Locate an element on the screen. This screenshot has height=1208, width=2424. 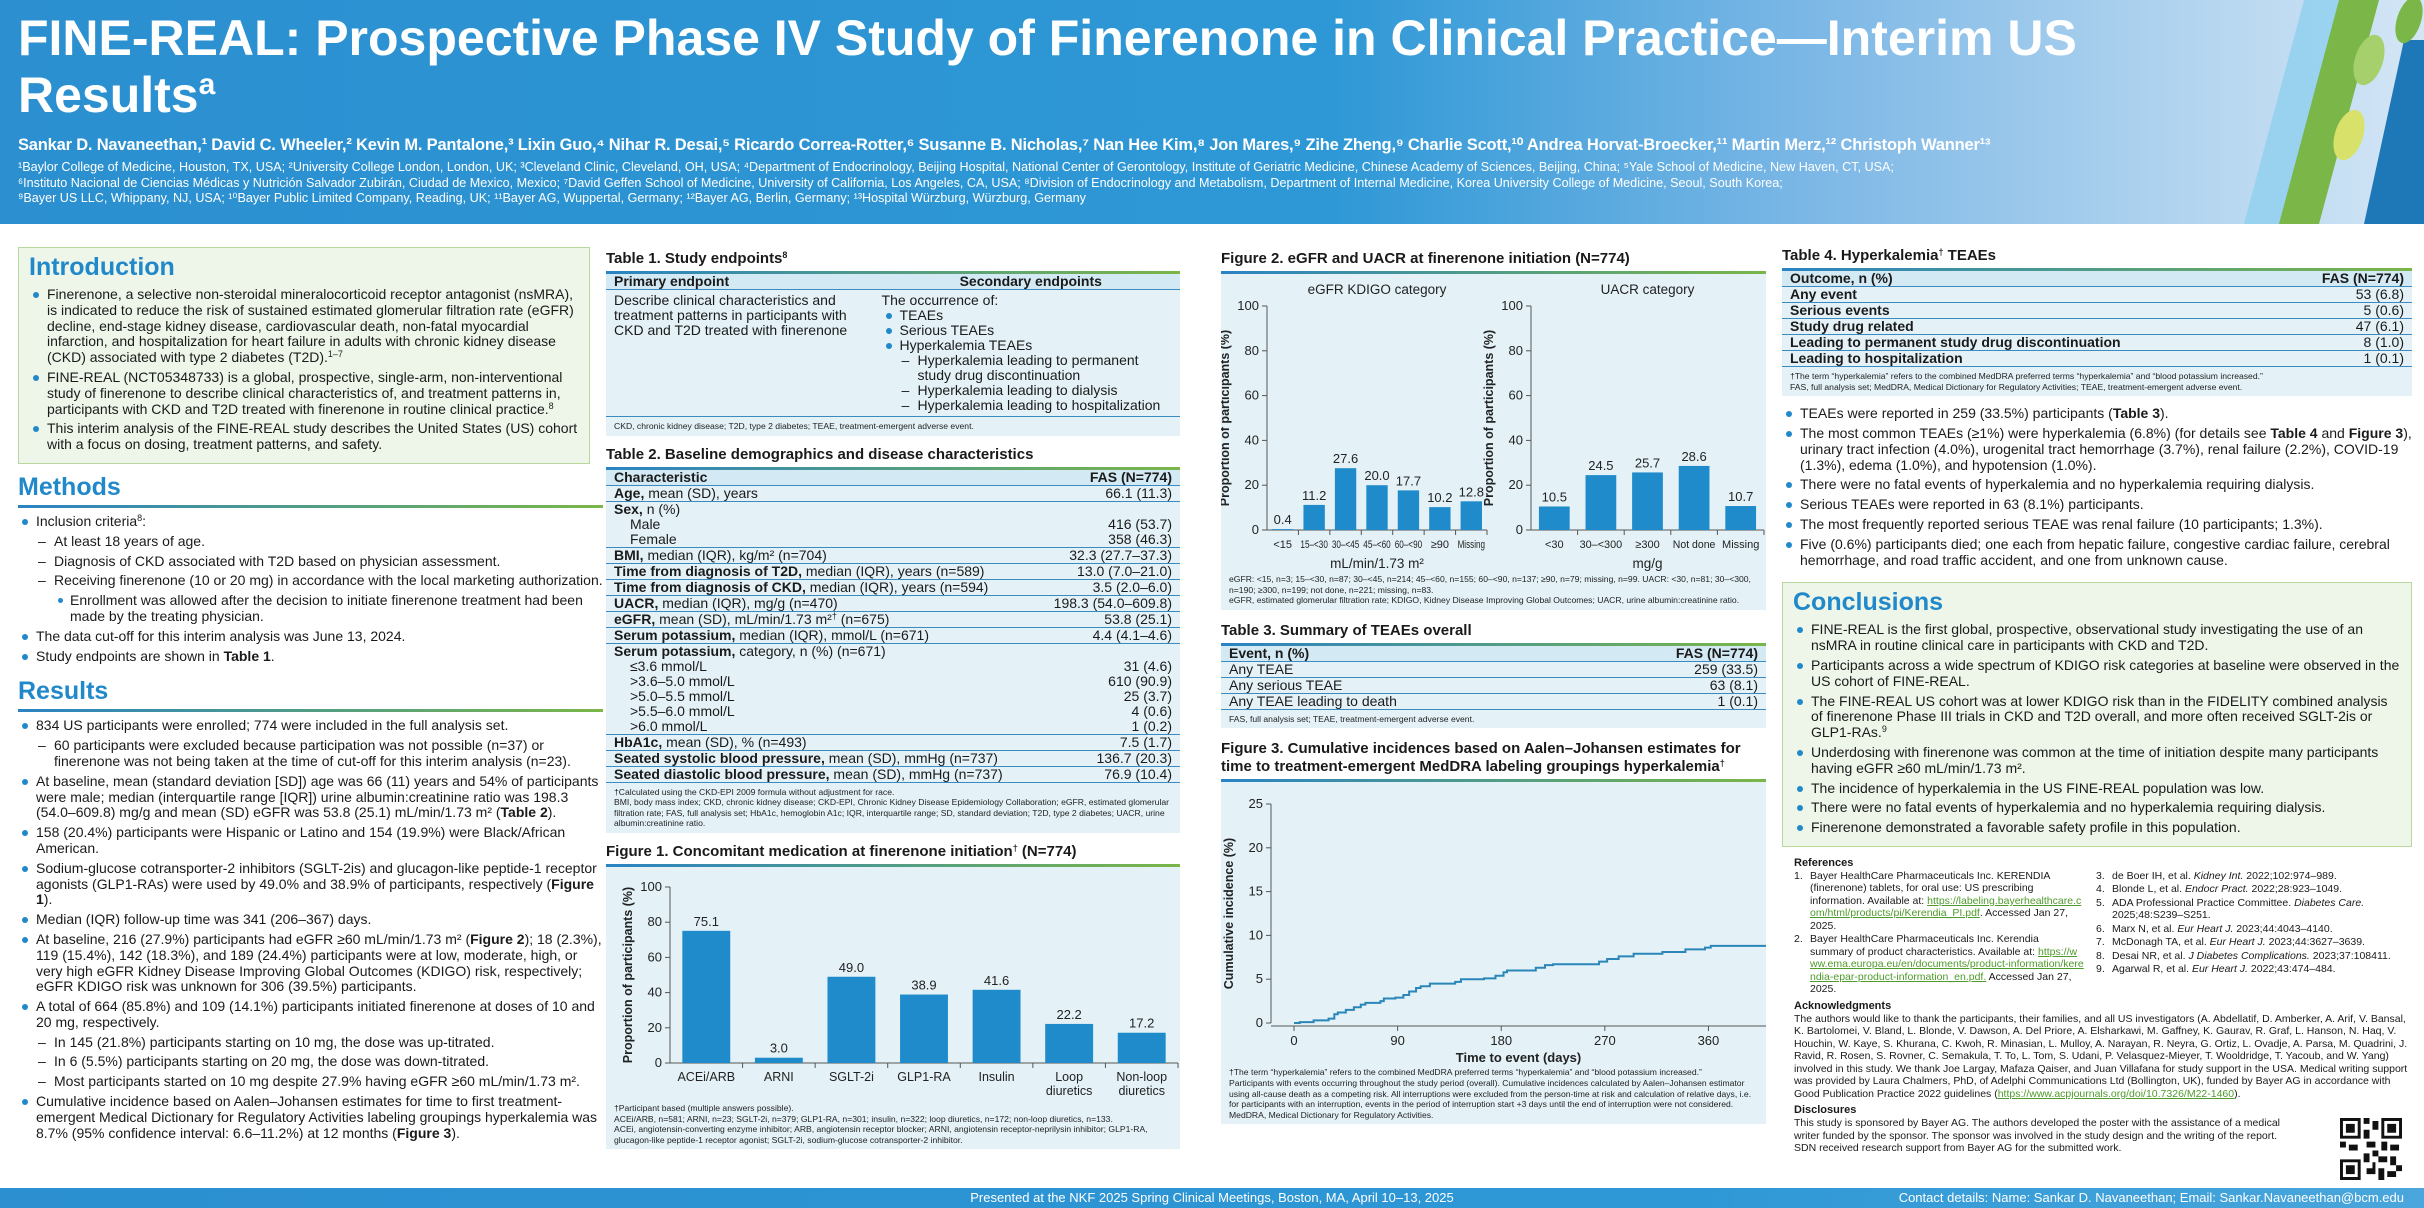
row-value: 53 (6.8) is located at coordinates (2342, 294).